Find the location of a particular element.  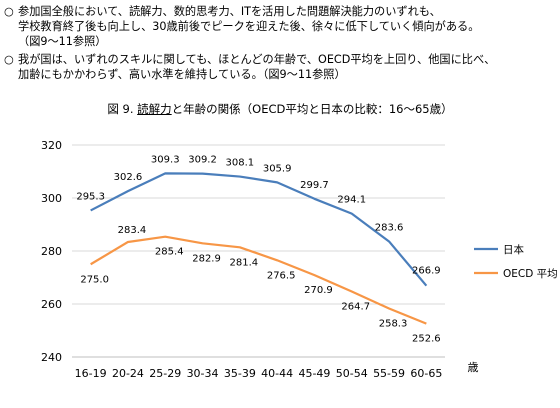

data-label: 299.7 is located at coordinates (314, 185).